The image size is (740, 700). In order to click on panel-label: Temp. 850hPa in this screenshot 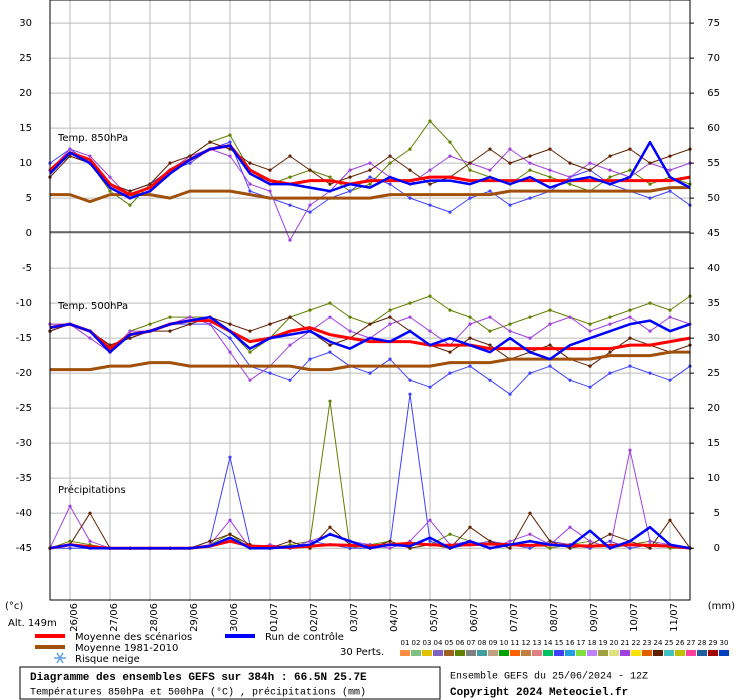, I will do `click(92, 138)`.